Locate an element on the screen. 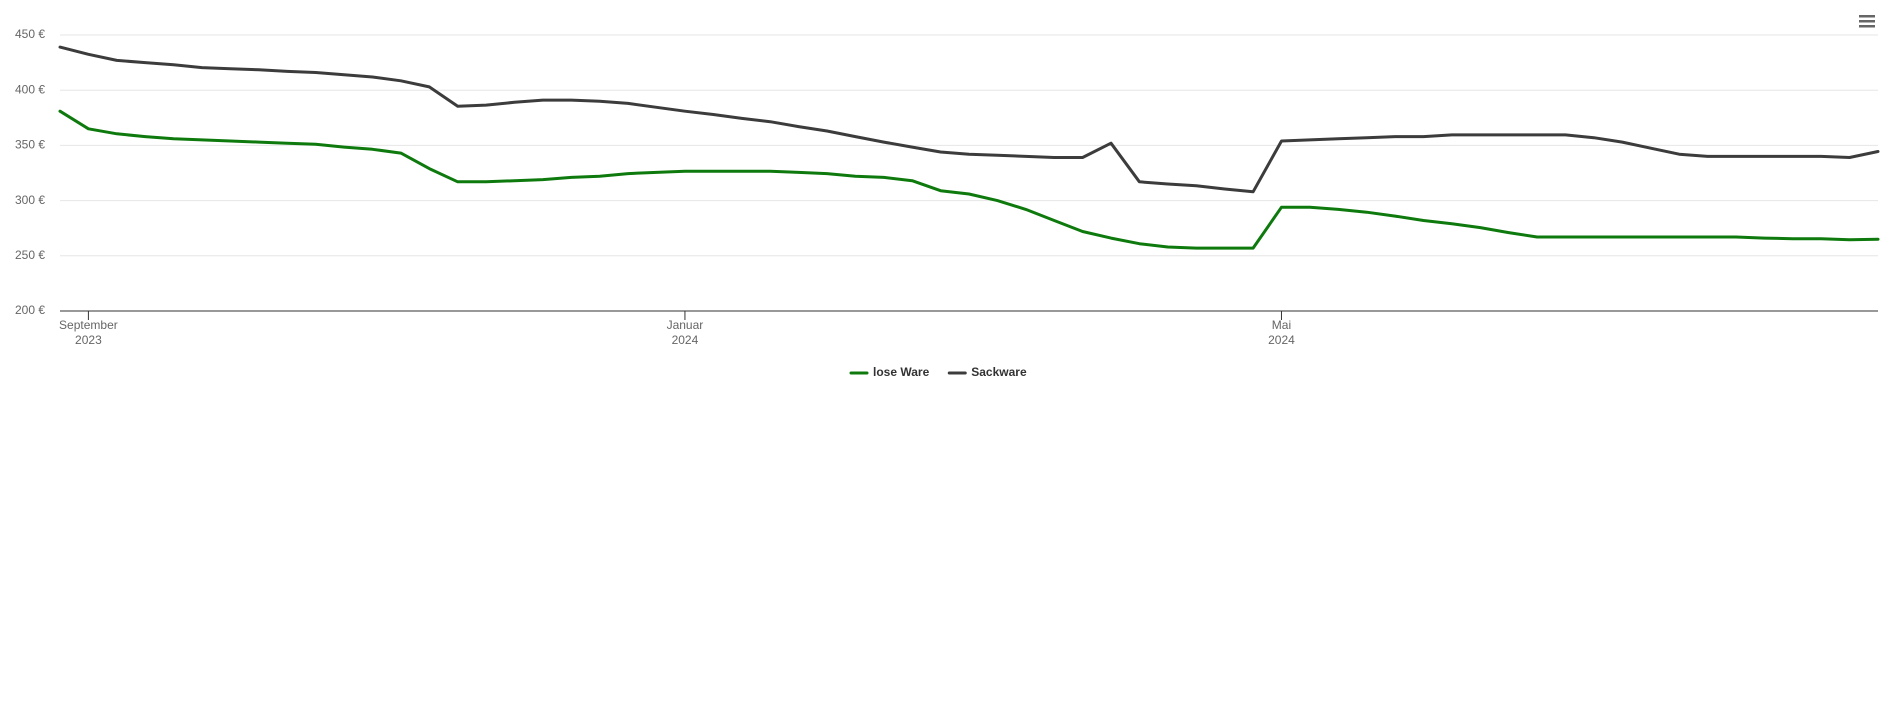  legend-item: lose Ware is located at coordinates (889, 372).